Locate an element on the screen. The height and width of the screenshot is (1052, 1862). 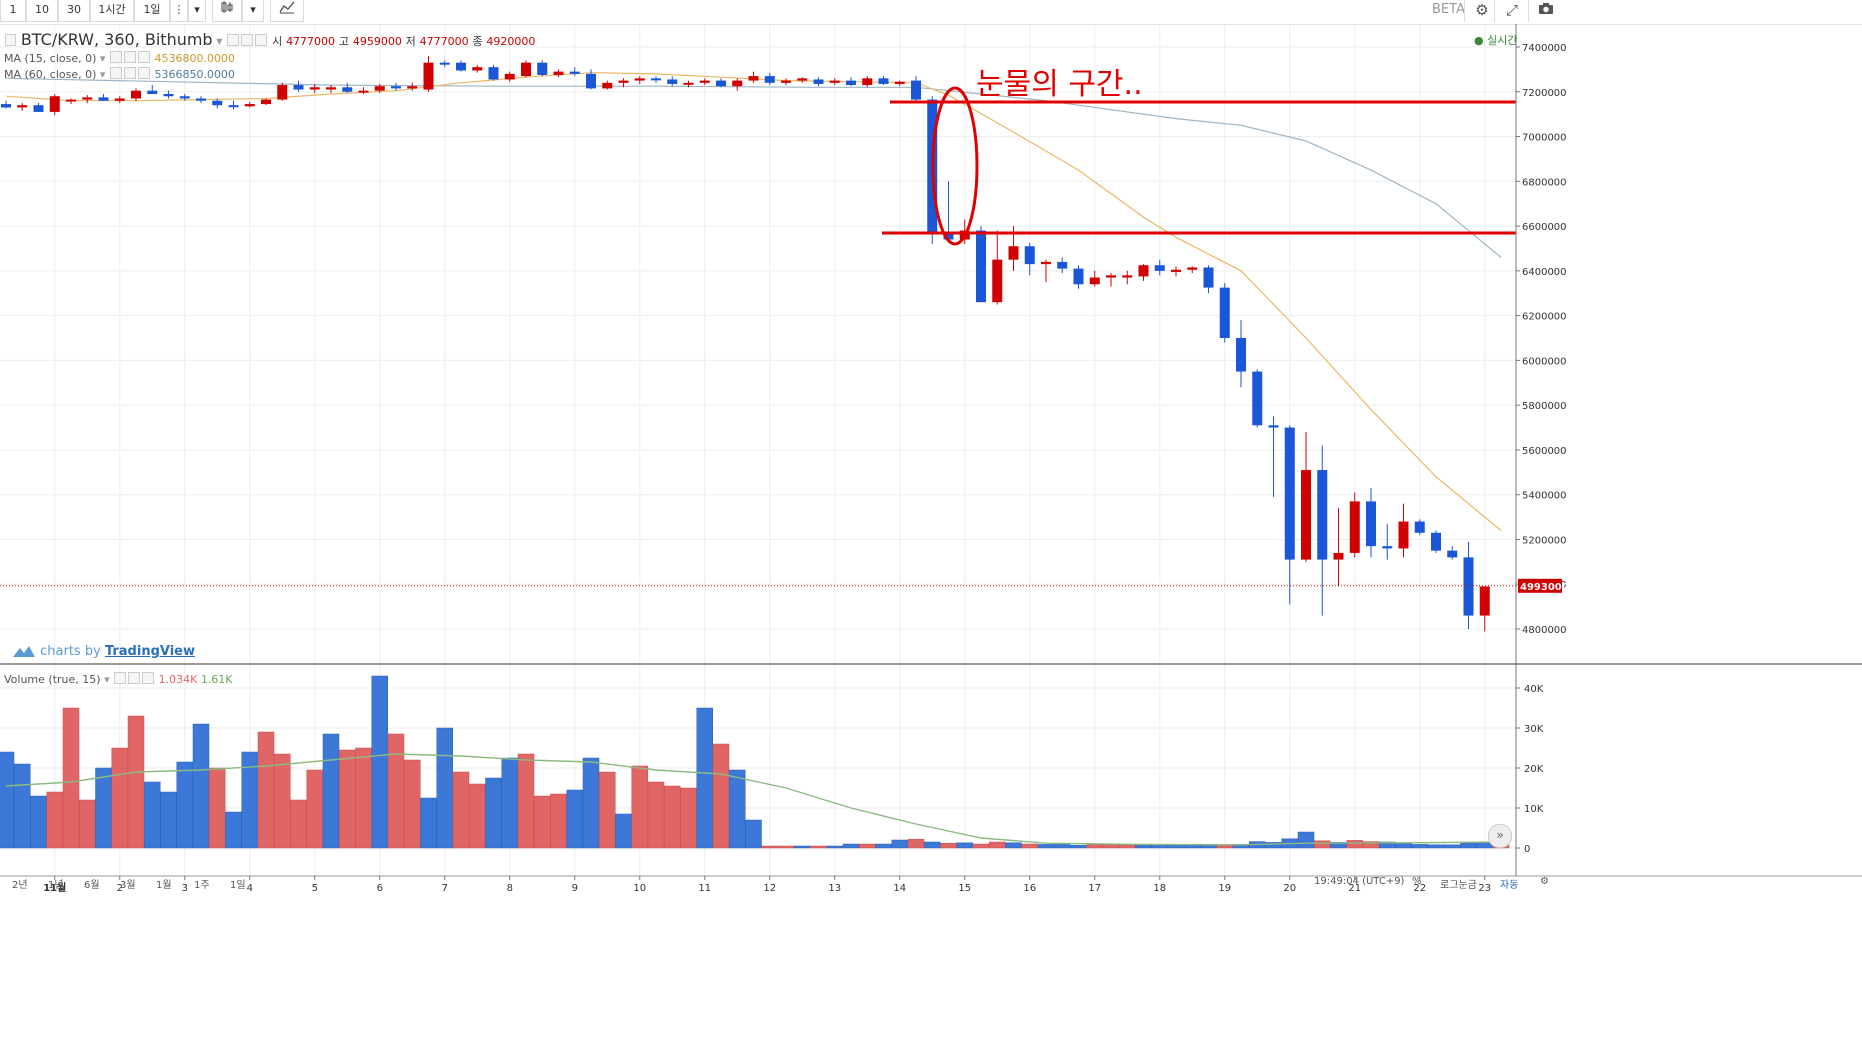
open-label: 시 is located at coordinates (277, 41).